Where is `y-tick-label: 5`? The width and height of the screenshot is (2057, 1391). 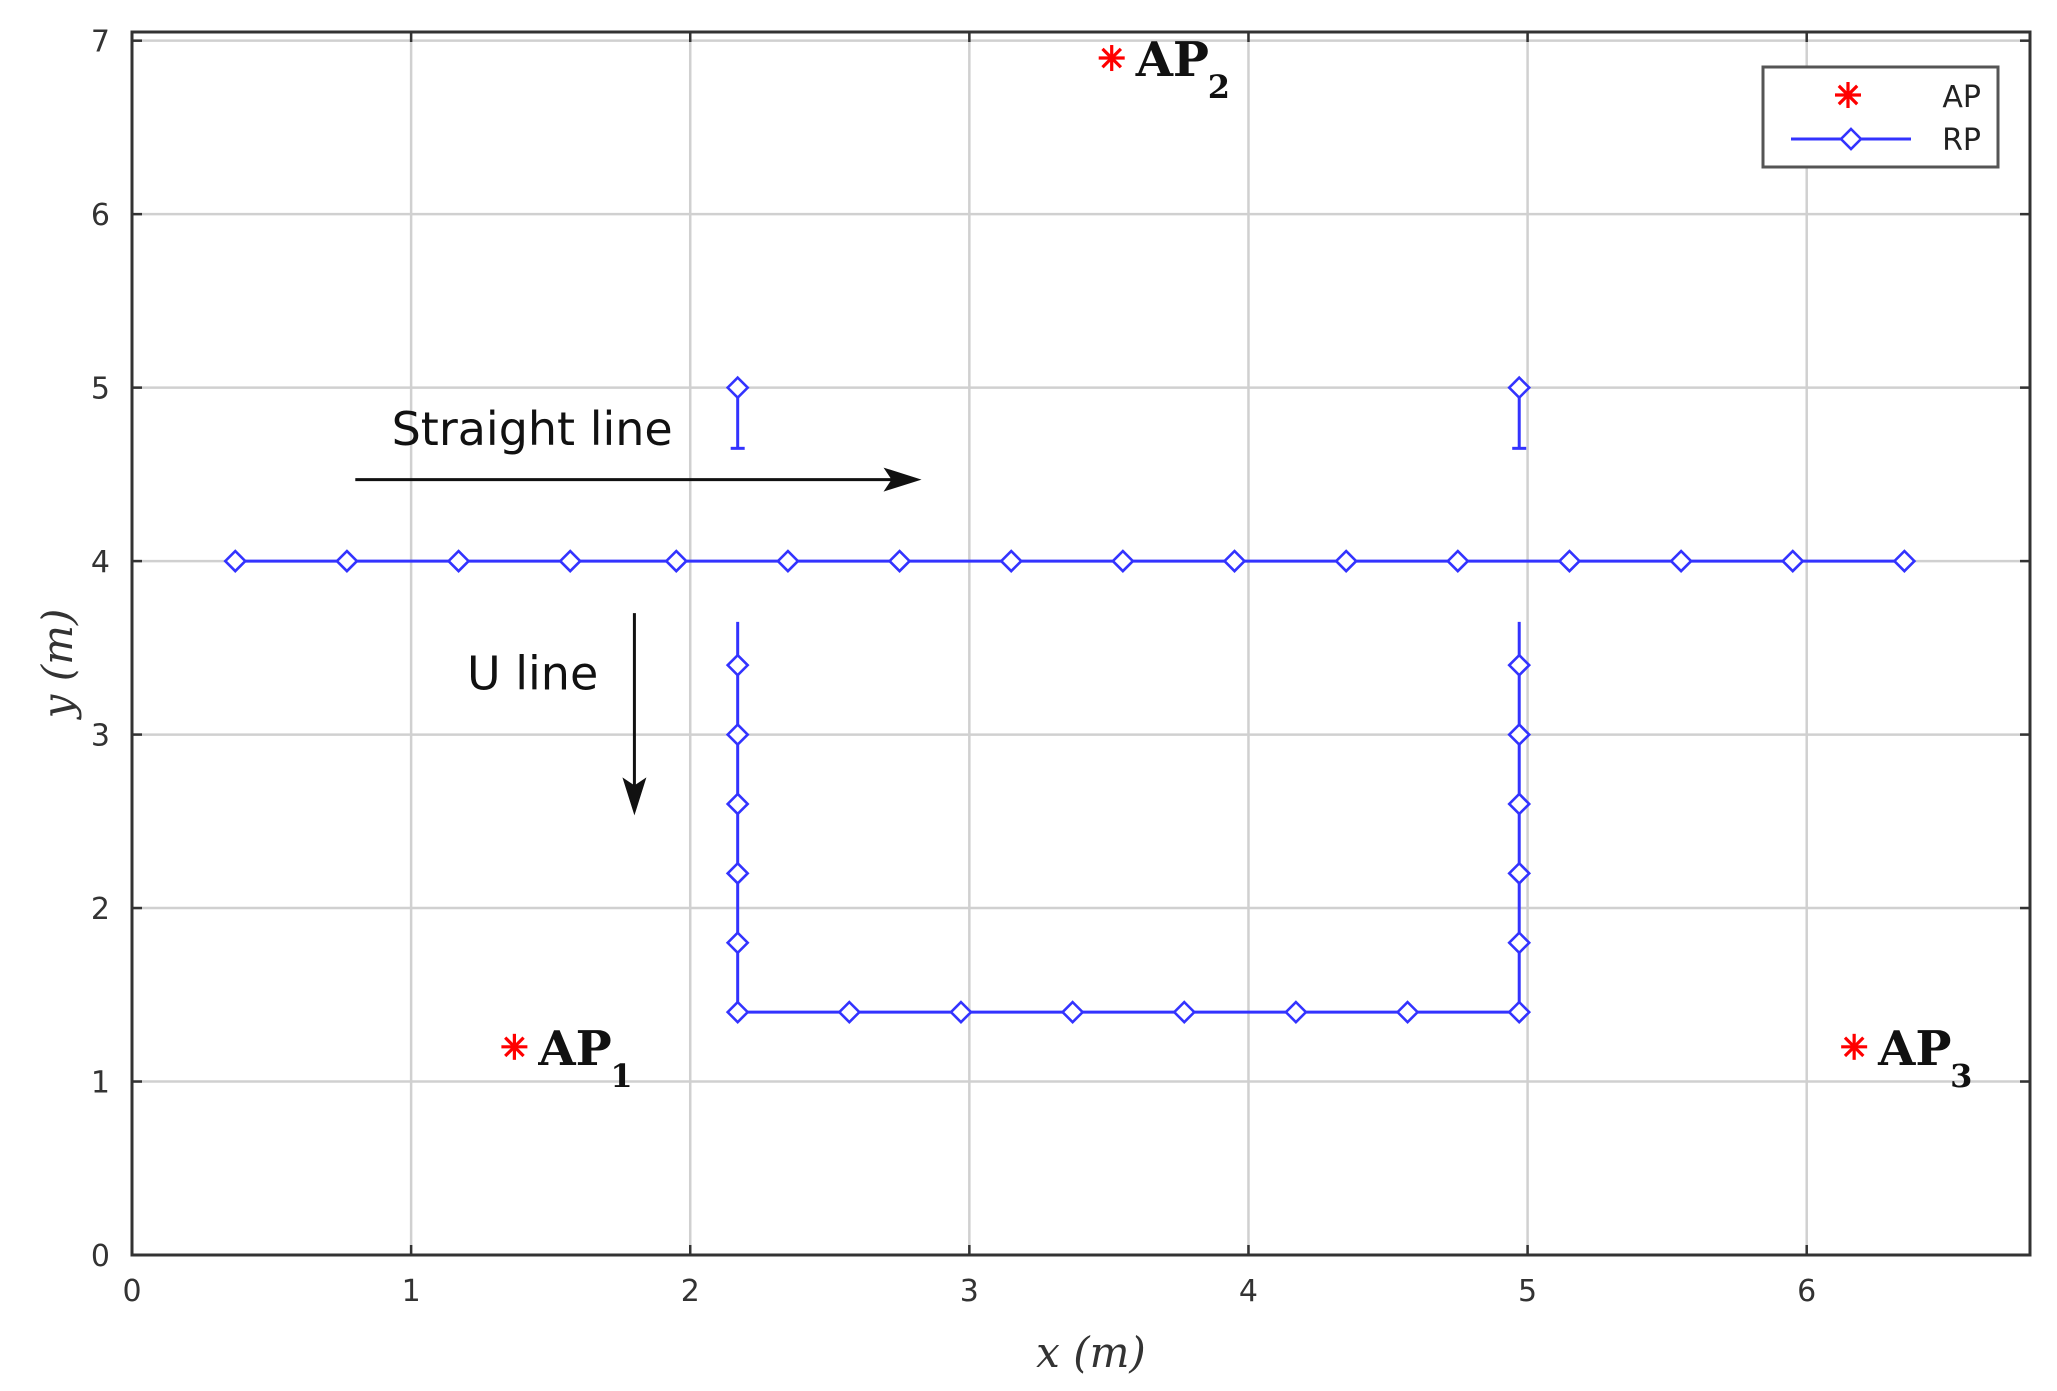
y-tick-label: 5 is located at coordinates (100, 389).